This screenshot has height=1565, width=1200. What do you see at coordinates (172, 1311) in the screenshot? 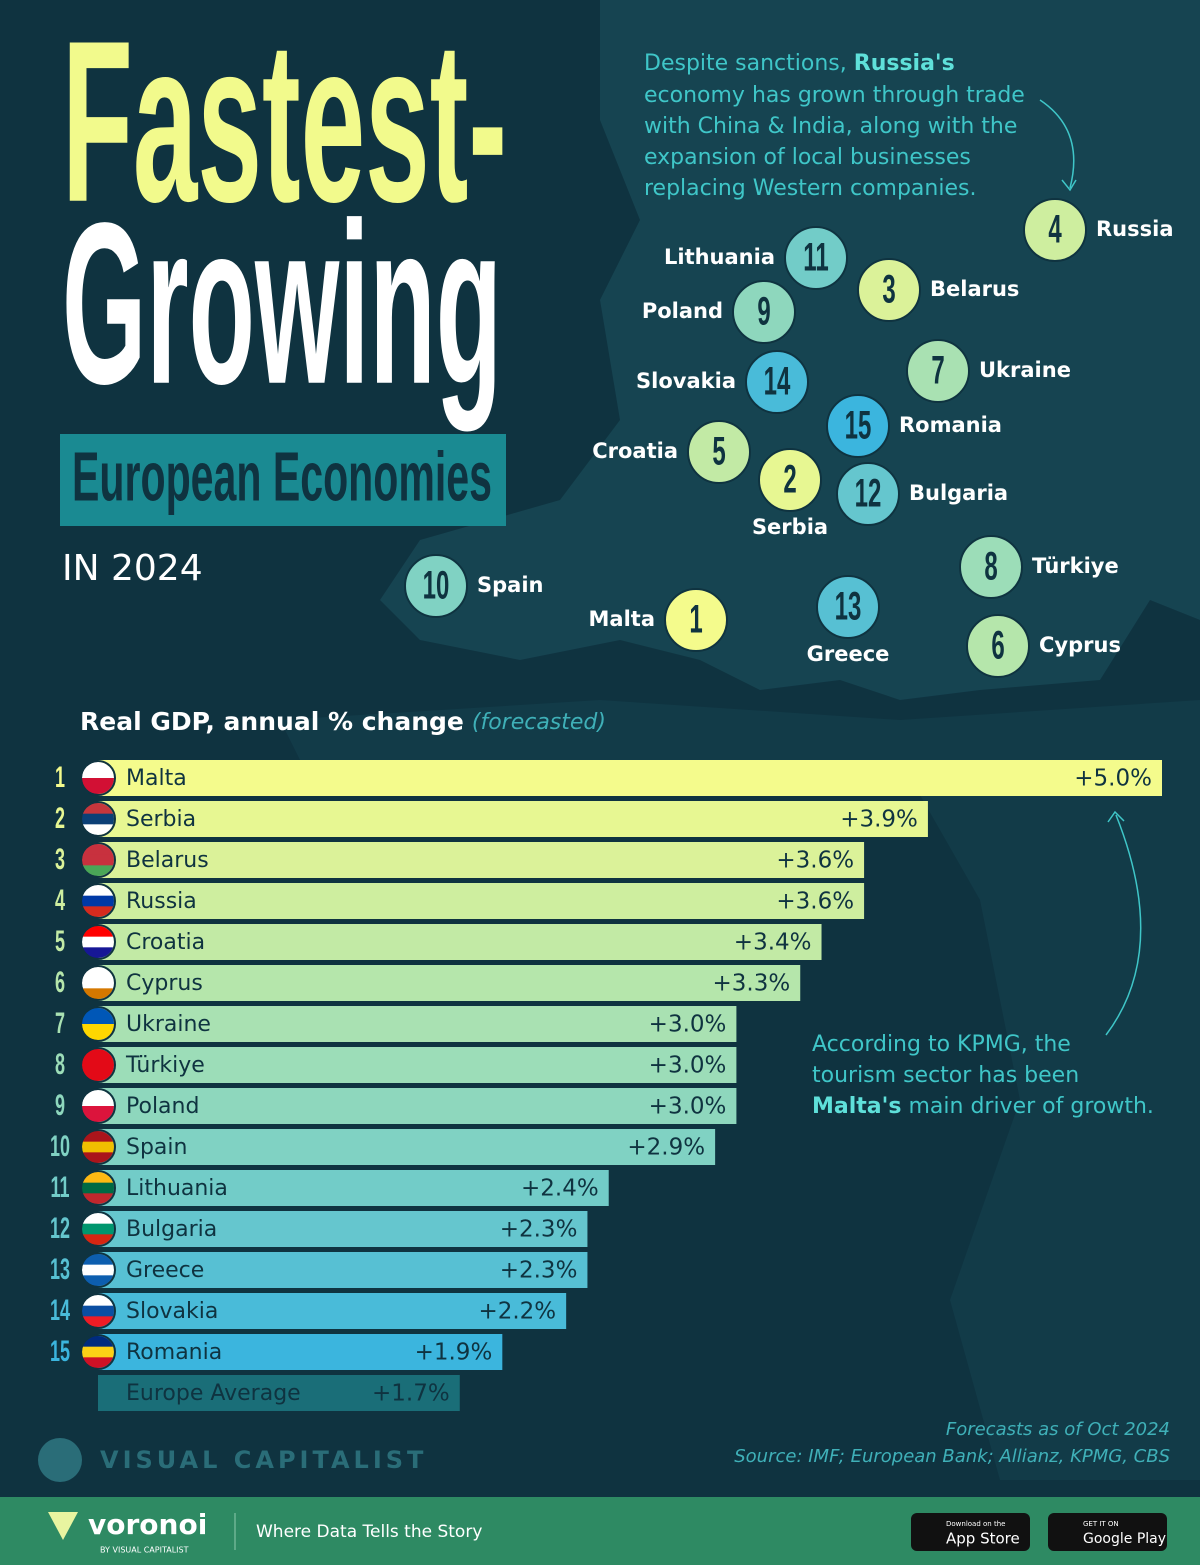
I see `category-label: Slovakia` at bounding box center [172, 1311].